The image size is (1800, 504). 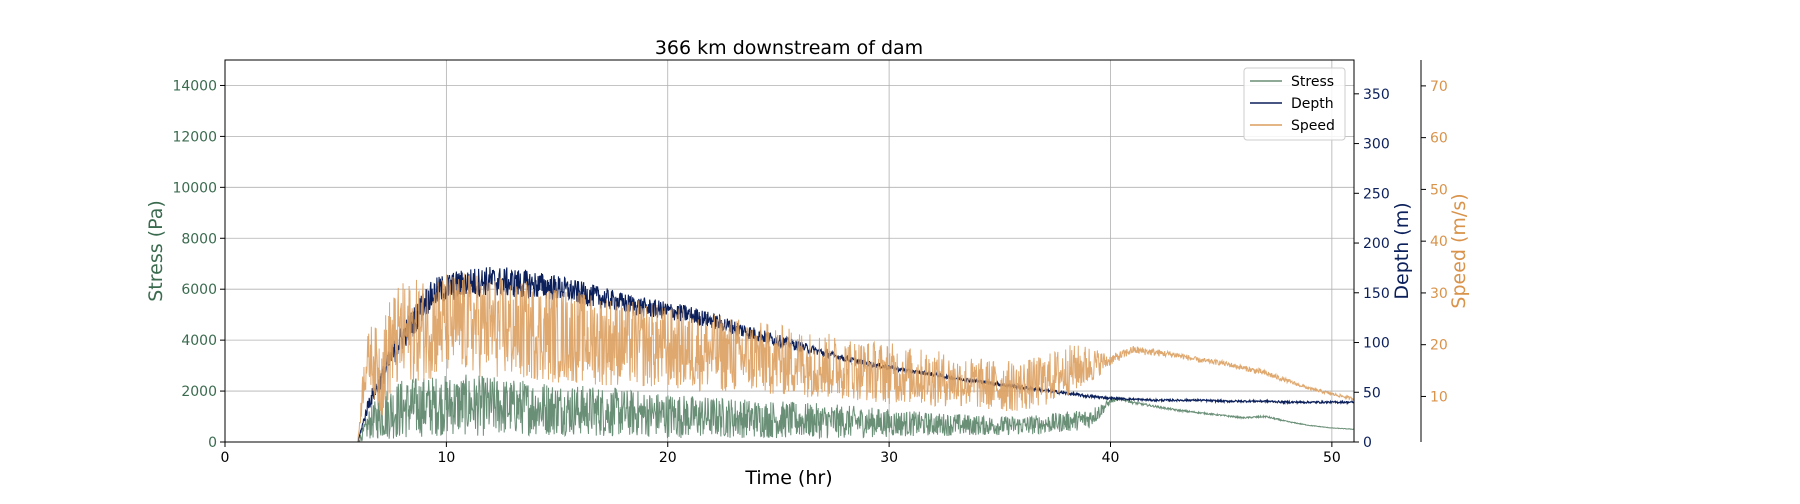 I want to click on stress-axis-label: Stress (Pa), so click(x=156, y=251).